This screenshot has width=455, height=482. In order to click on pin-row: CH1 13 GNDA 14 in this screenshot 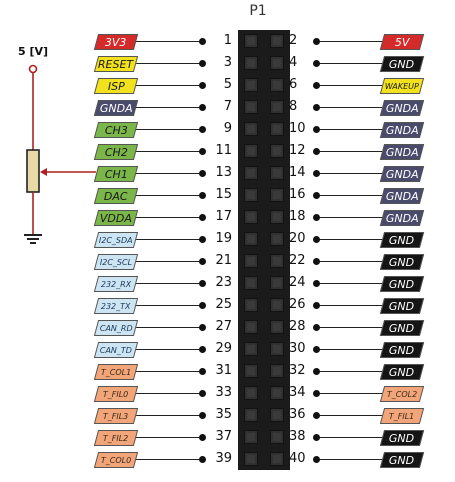, I will do `click(227, 174)`.